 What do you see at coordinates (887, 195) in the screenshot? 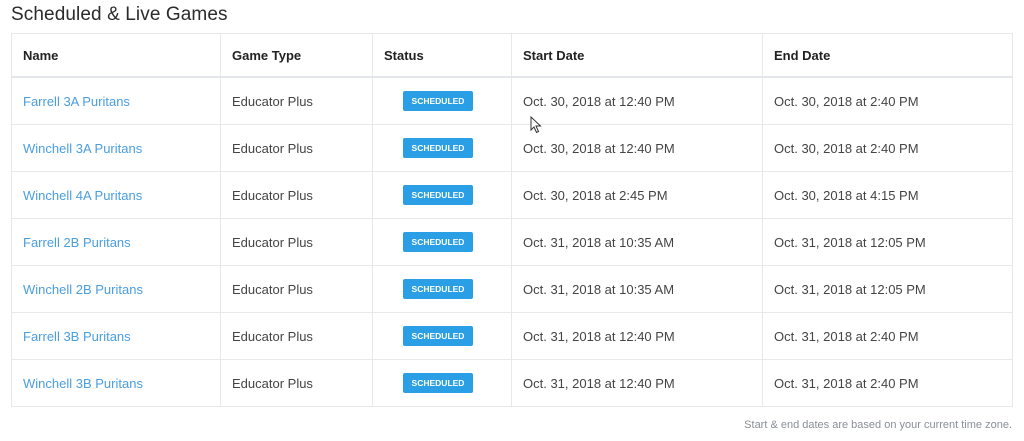
I see `cell-end-date: Oct. 30, 2018 at 4:15 PM` at bounding box center [887, 195].